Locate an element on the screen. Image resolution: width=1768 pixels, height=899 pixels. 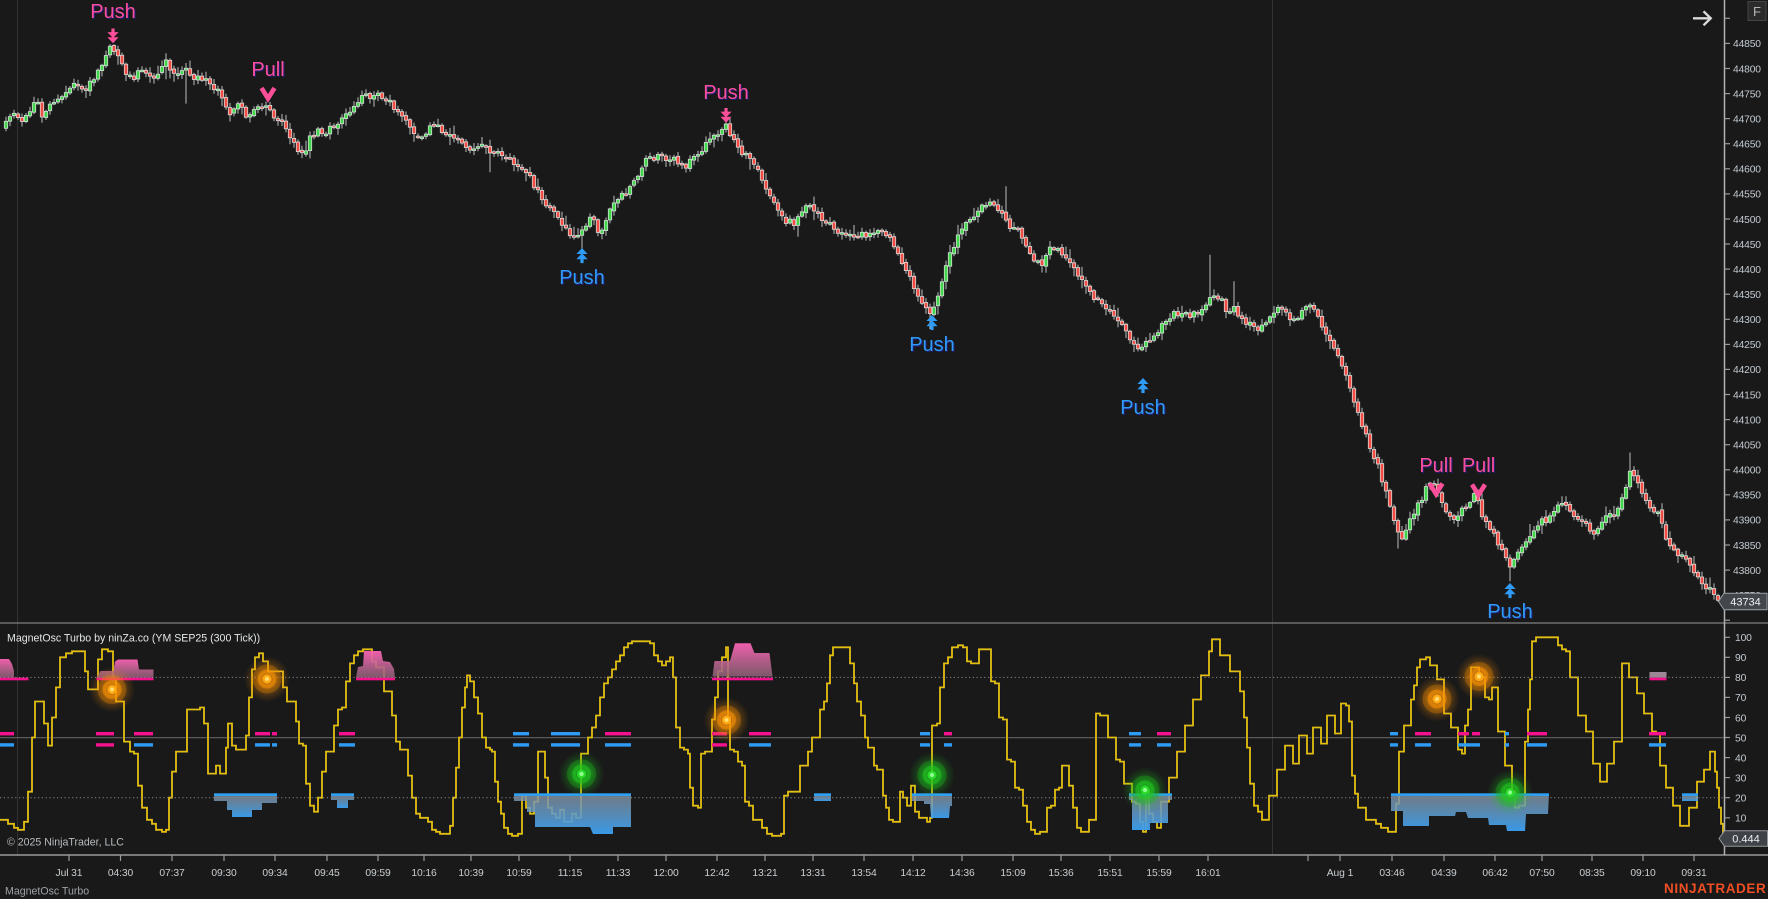
svg-text: 44000 is located at coordinates (1747, 471).